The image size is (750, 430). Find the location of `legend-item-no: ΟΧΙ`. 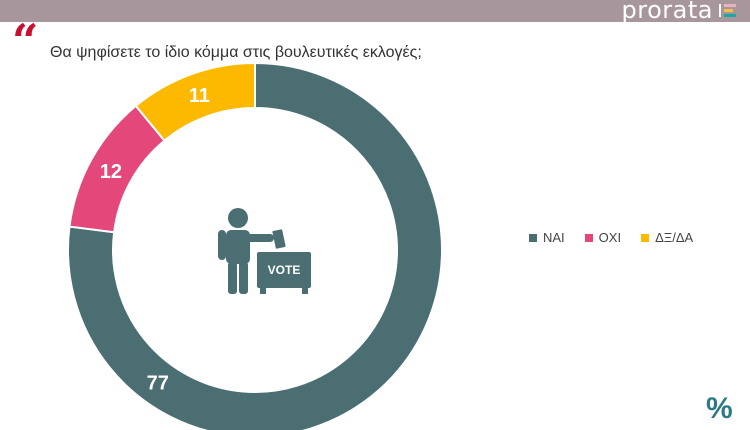

legend-item-no: ΟΧΙ is located at coordinates (603, 237).